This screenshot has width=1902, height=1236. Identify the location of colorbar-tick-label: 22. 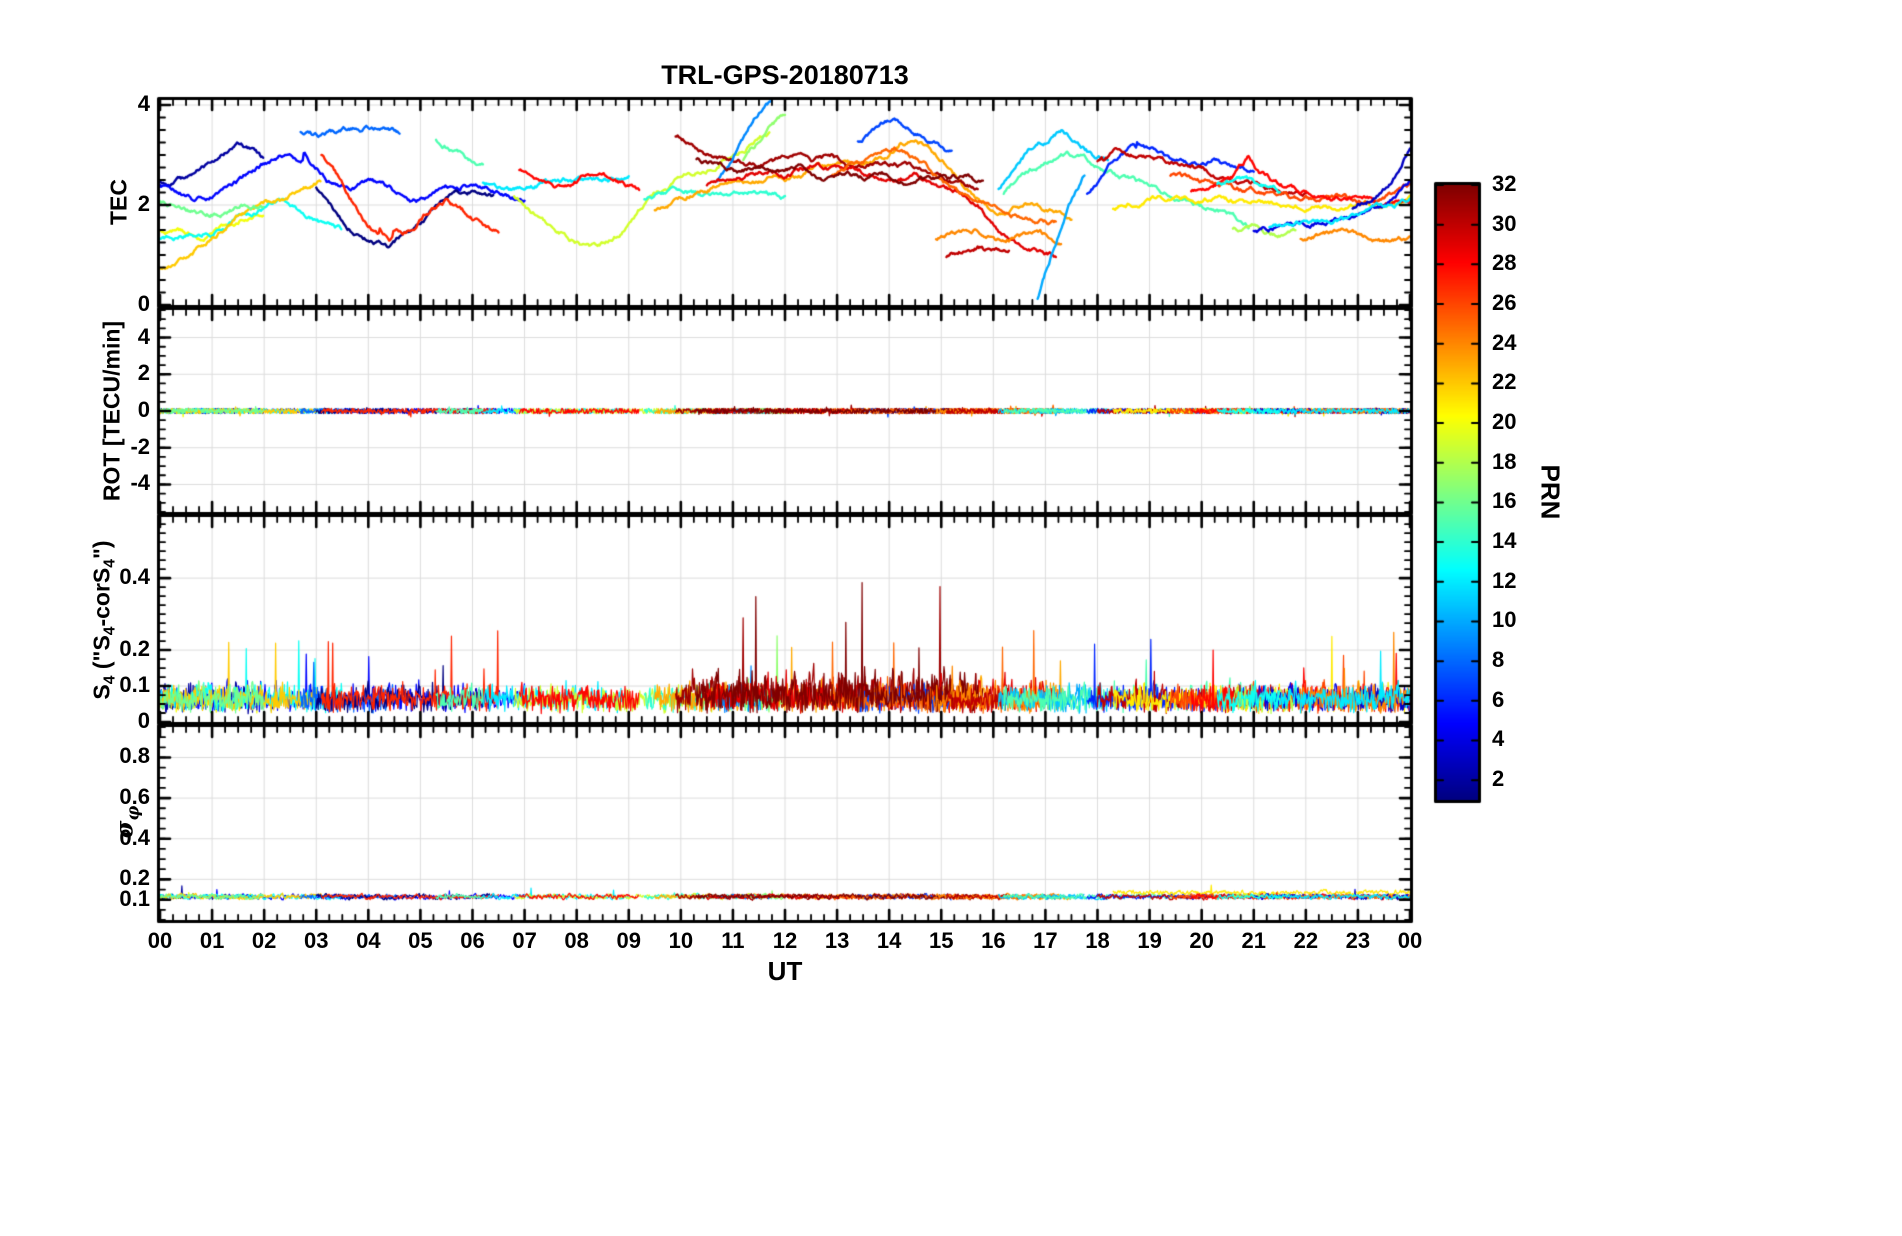
(1504, 382).